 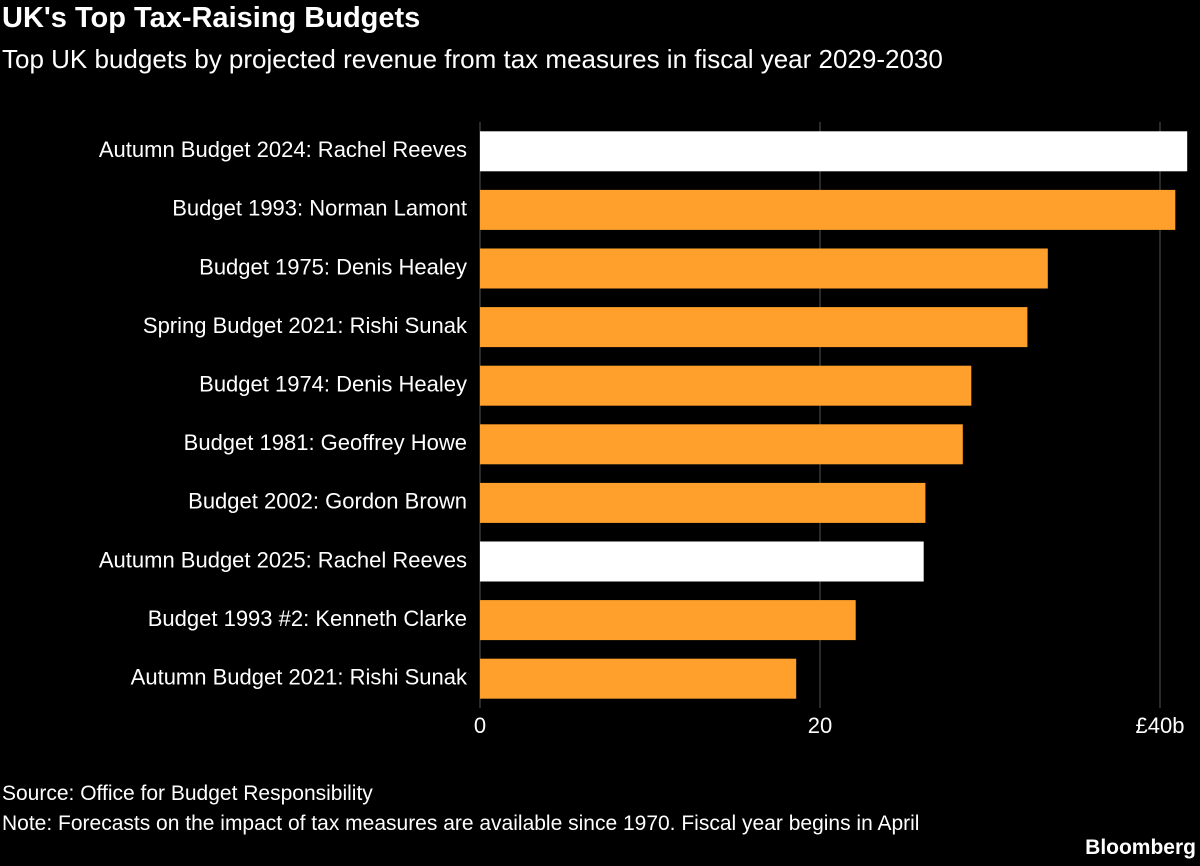 What do you see at coordinates (305, 325) in the screenshot?
I see `y-tick-label: Spring Budget 2021: Rishi Sunak` at bounding box center [305, 325].